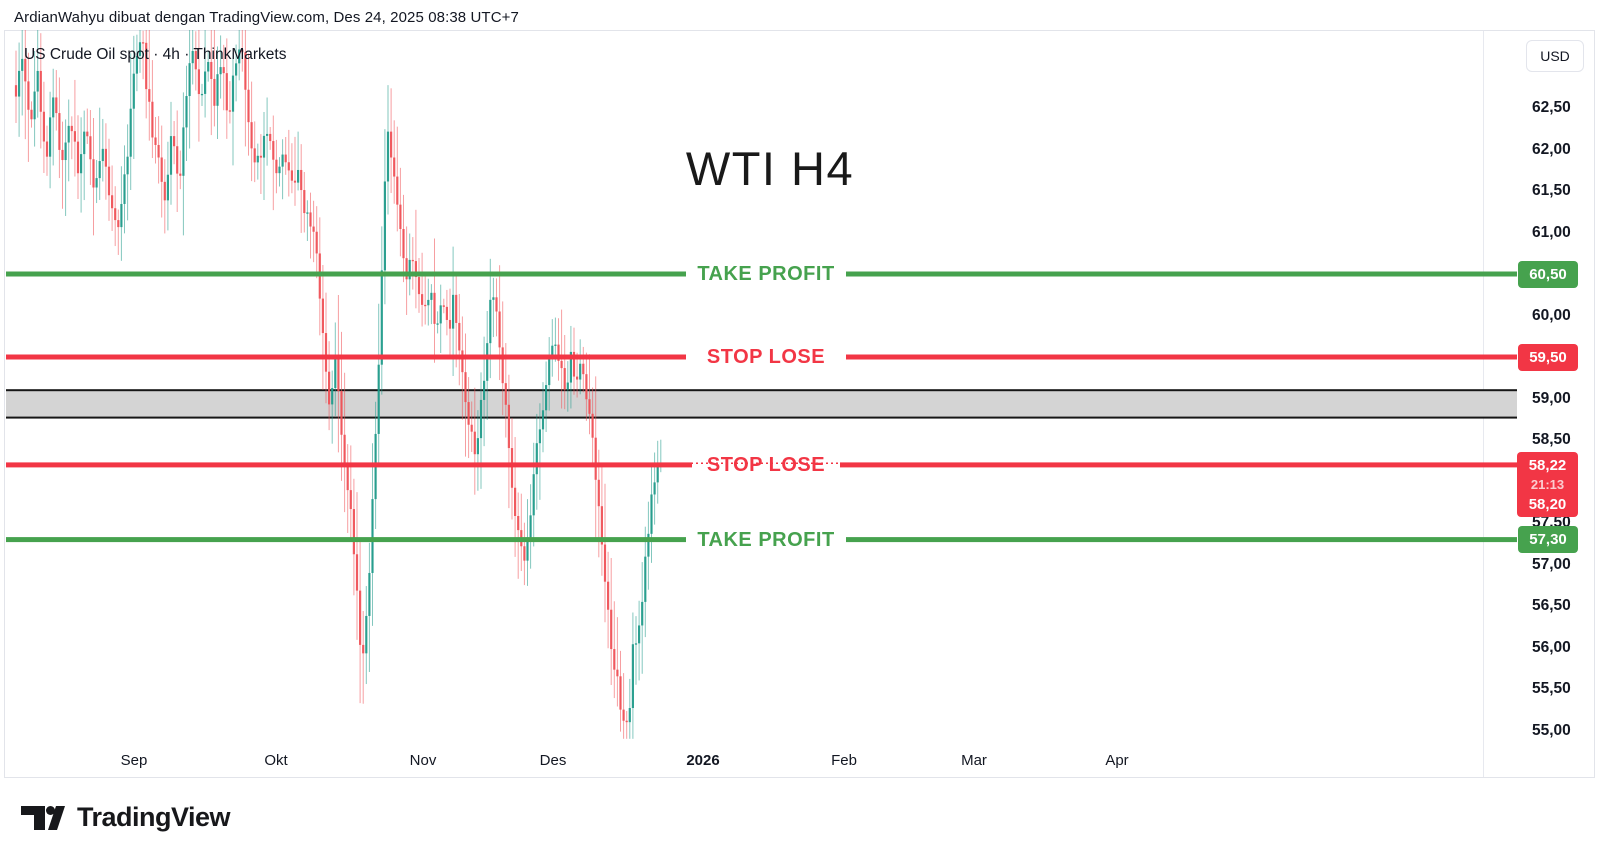  What do you see at coordinates (134, 760) in the screenshot?
I see `x-axis-label: Sep` at bounding box center [134, 760].